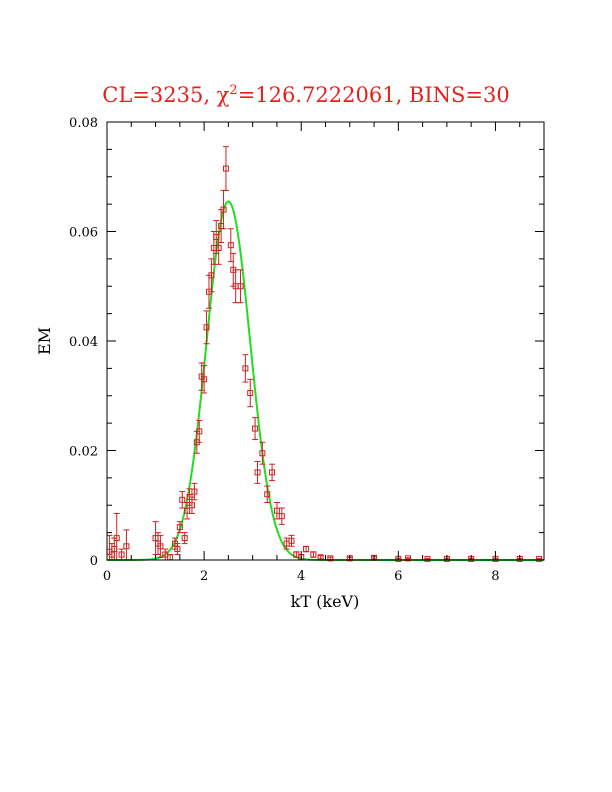 Image resolution: width=612 pixels, height=792 pixels. Describe the element at coordinates (223, 95) in the screenshot. I see `title-chi: χ` at that location.